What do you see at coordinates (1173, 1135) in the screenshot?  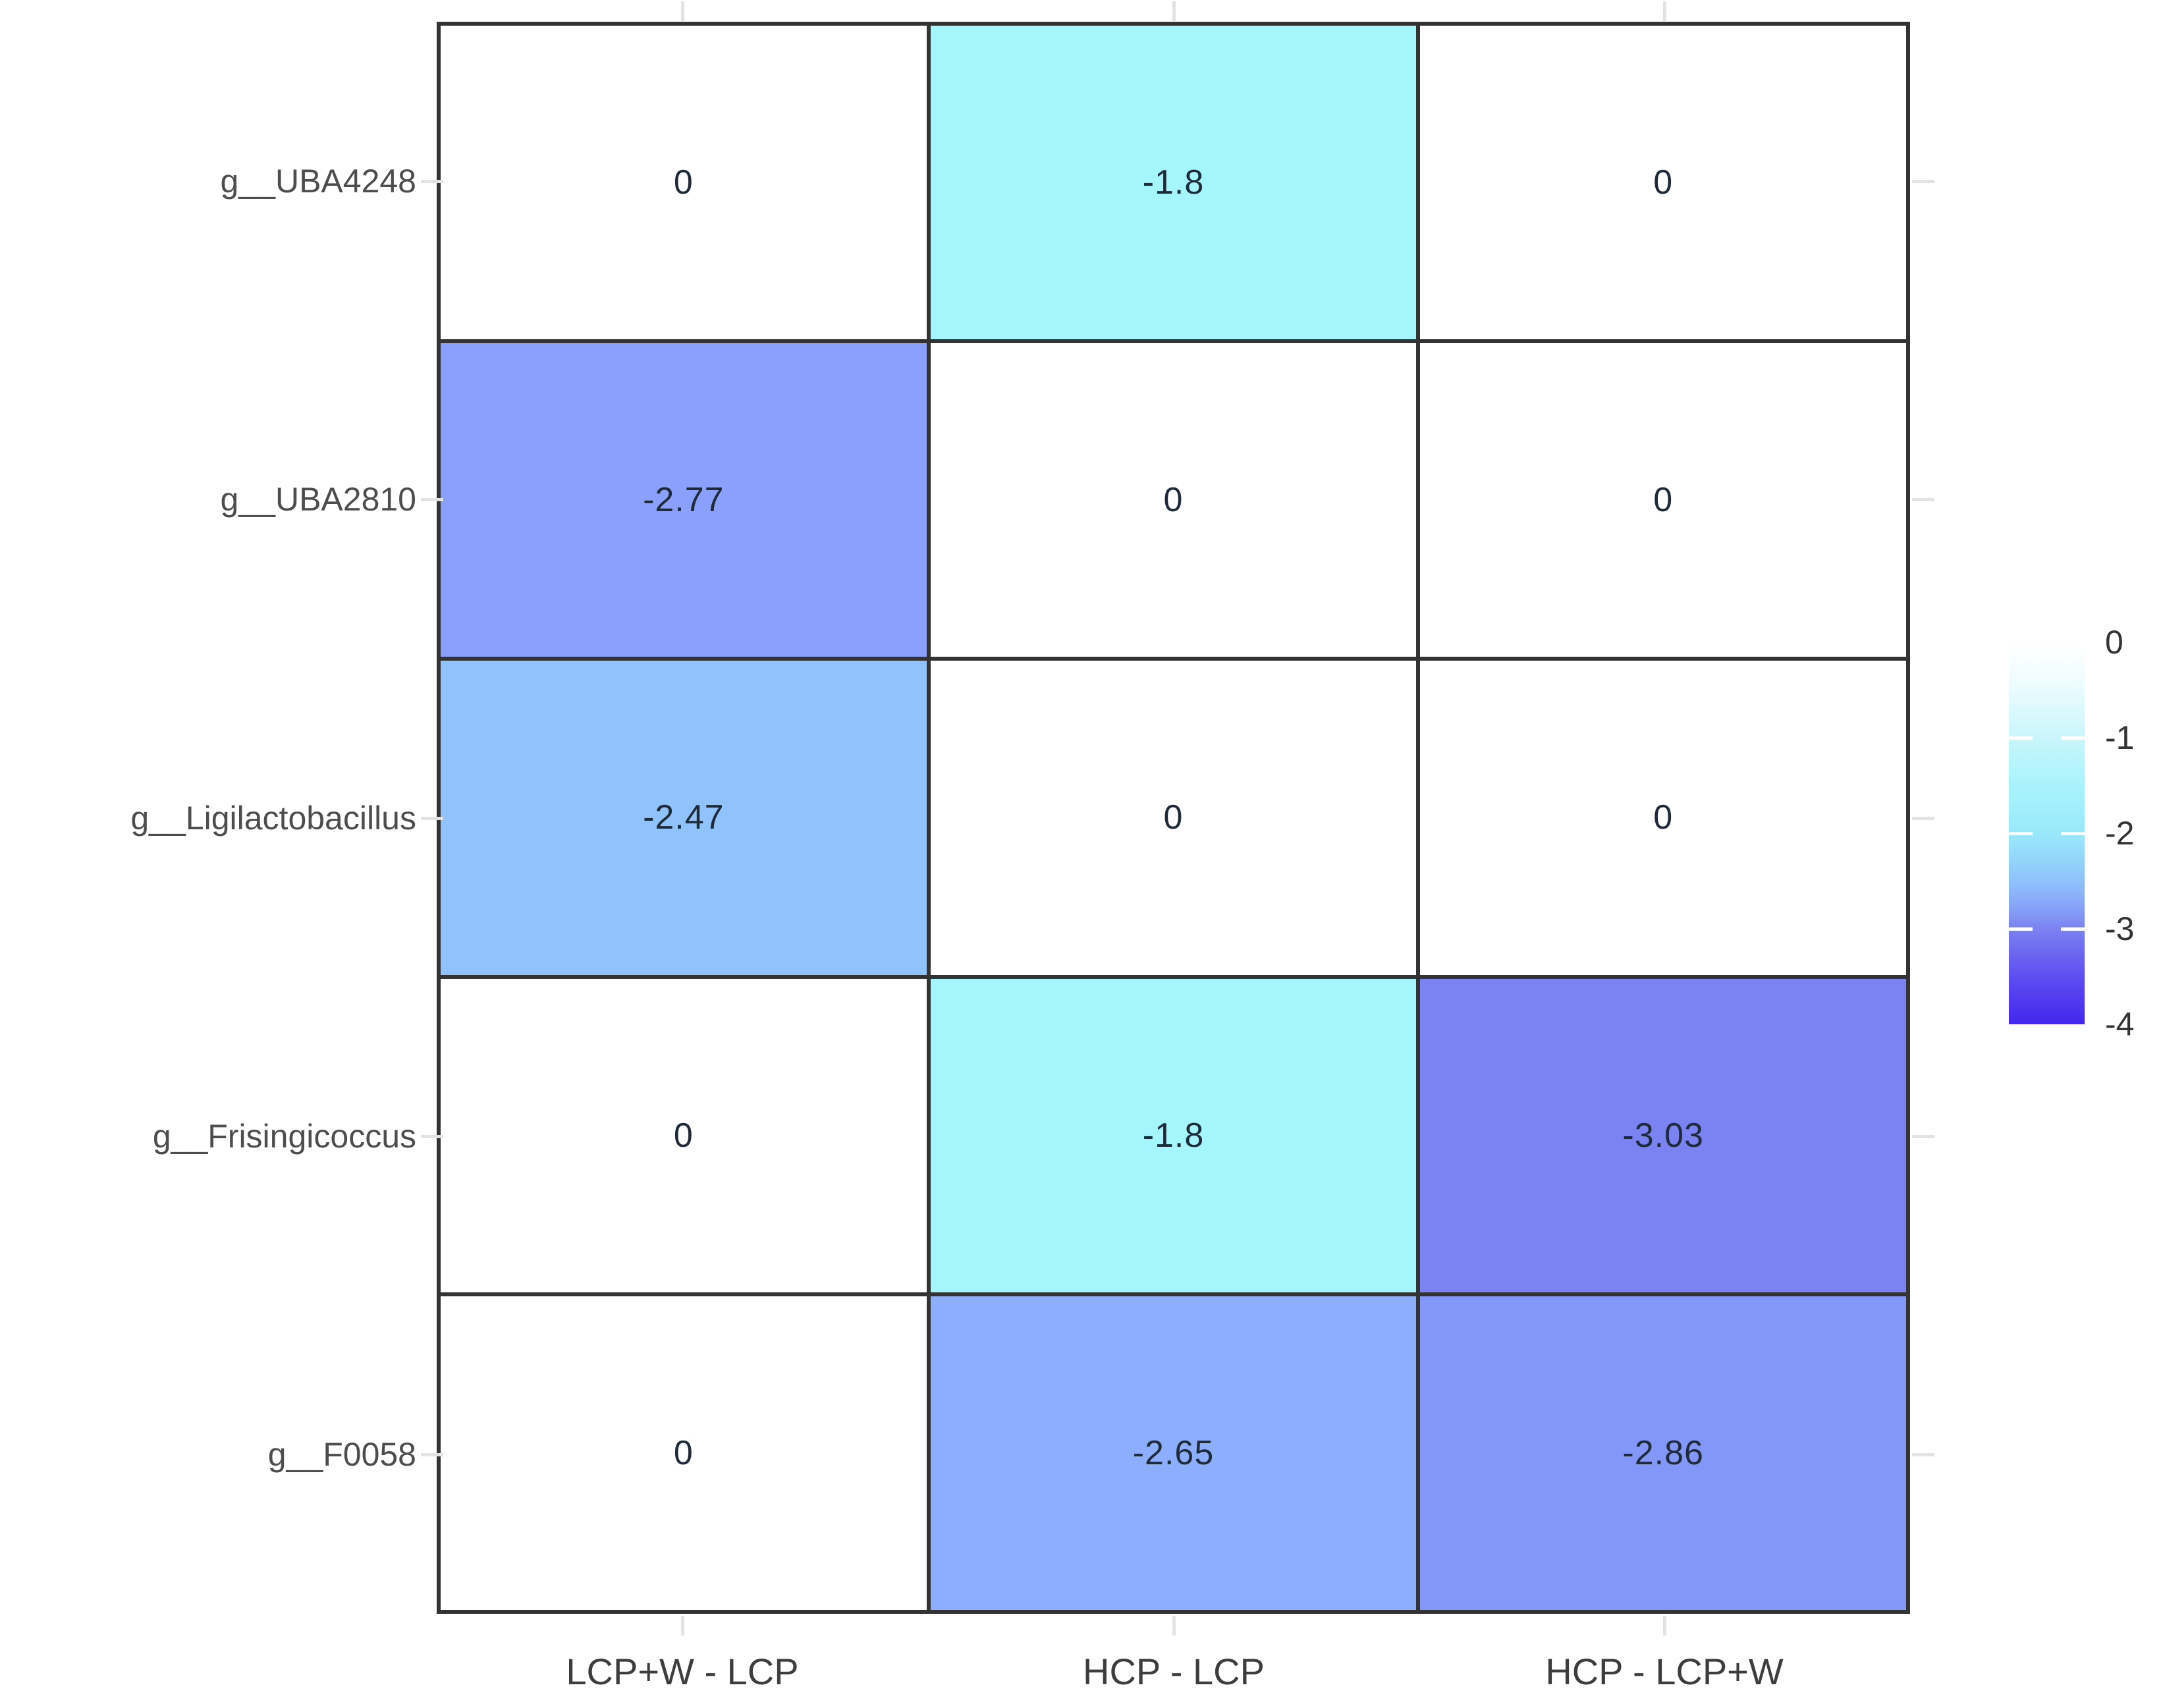 I see `heatmap-cell-r3c1: -1.8` at bounding box center [1173, 1135].